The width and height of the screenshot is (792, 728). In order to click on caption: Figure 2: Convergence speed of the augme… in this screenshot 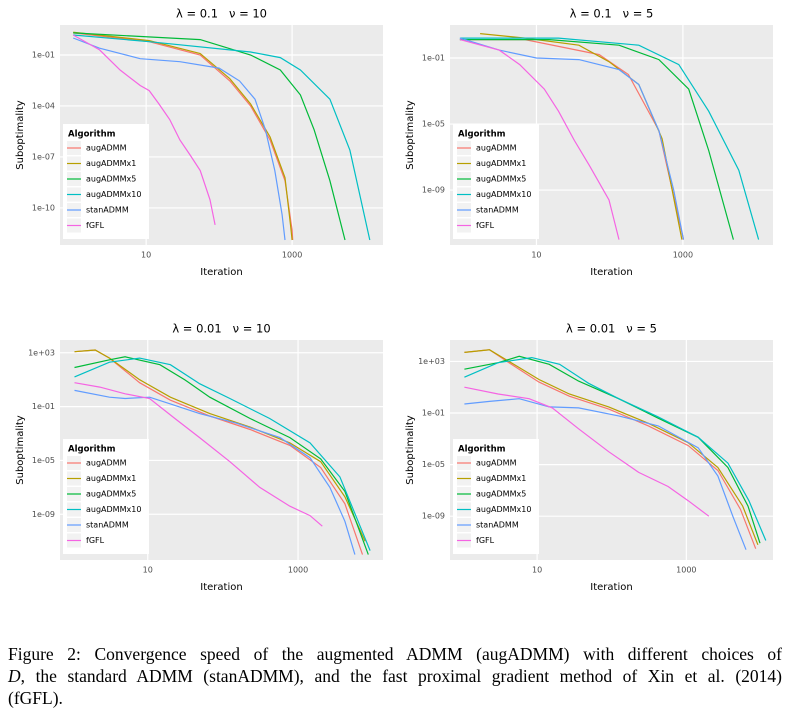, I will do `click(395, 676)`.